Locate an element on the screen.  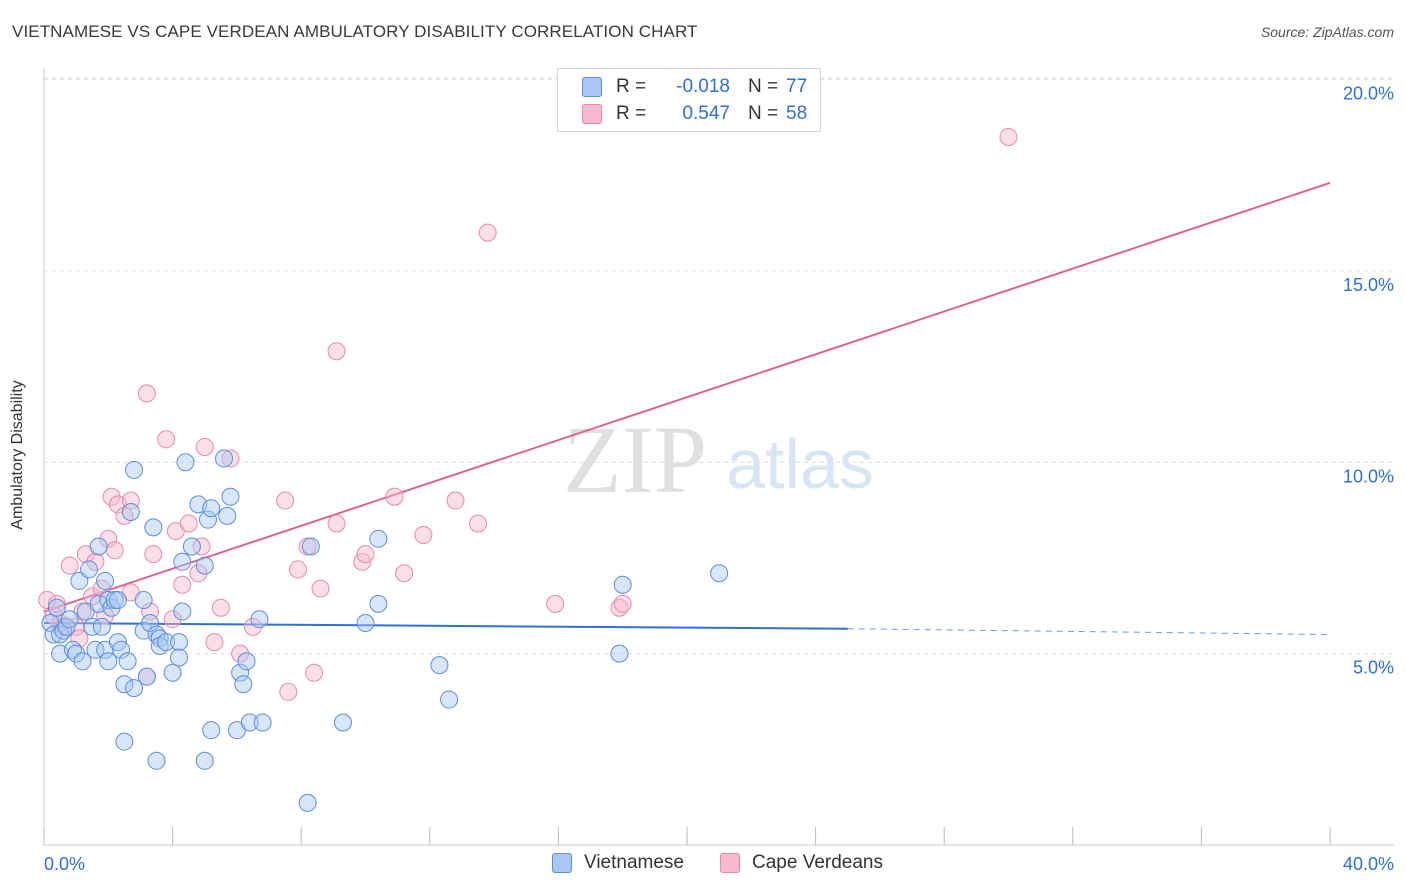
source-credit: Source: ZipAtlas.com is located at coordinates (1327, 32).